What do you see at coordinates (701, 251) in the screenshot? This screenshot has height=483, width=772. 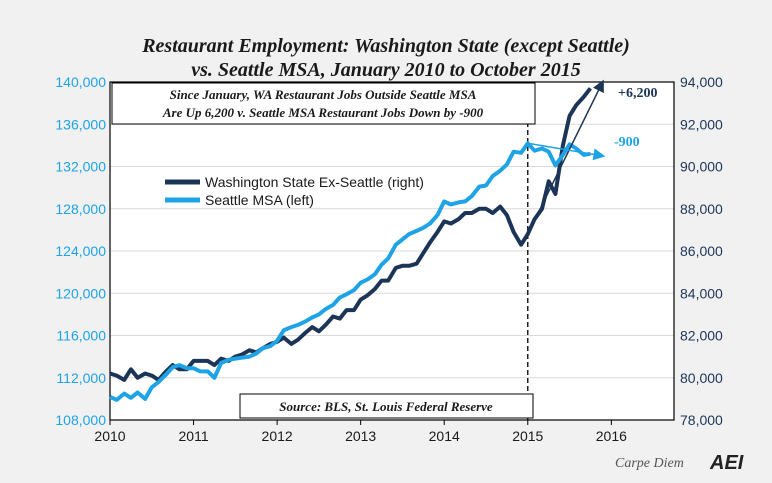 I see `right-tick-label: 86,000` at bounding box center [701, 251].